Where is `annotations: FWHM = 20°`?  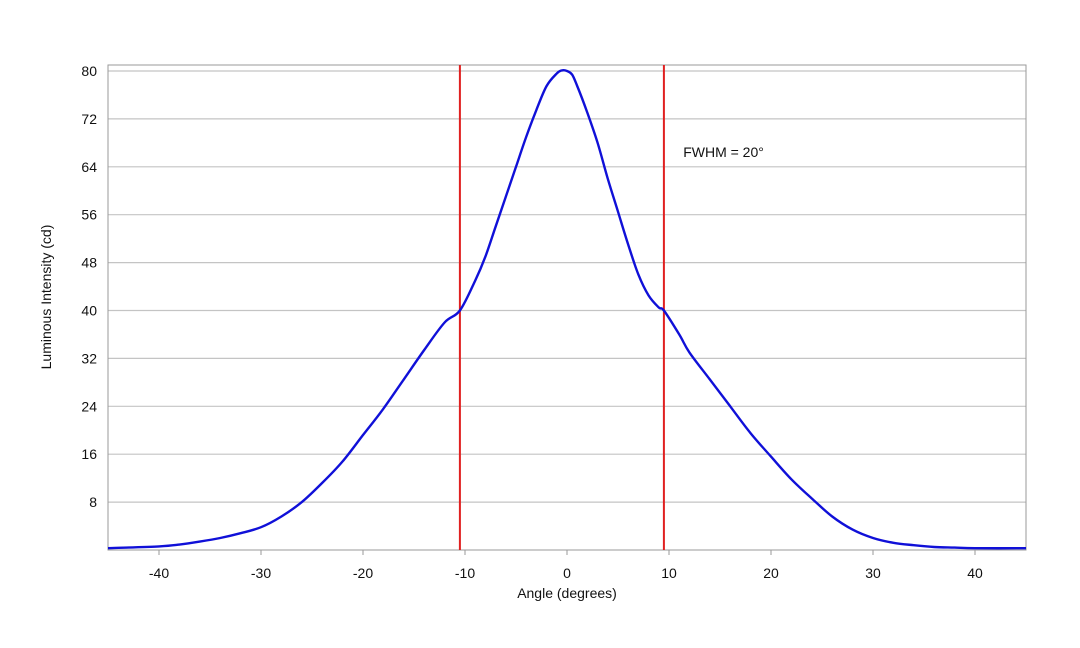
annotations: FWHM = 20° is located at coordinates (723, 152).